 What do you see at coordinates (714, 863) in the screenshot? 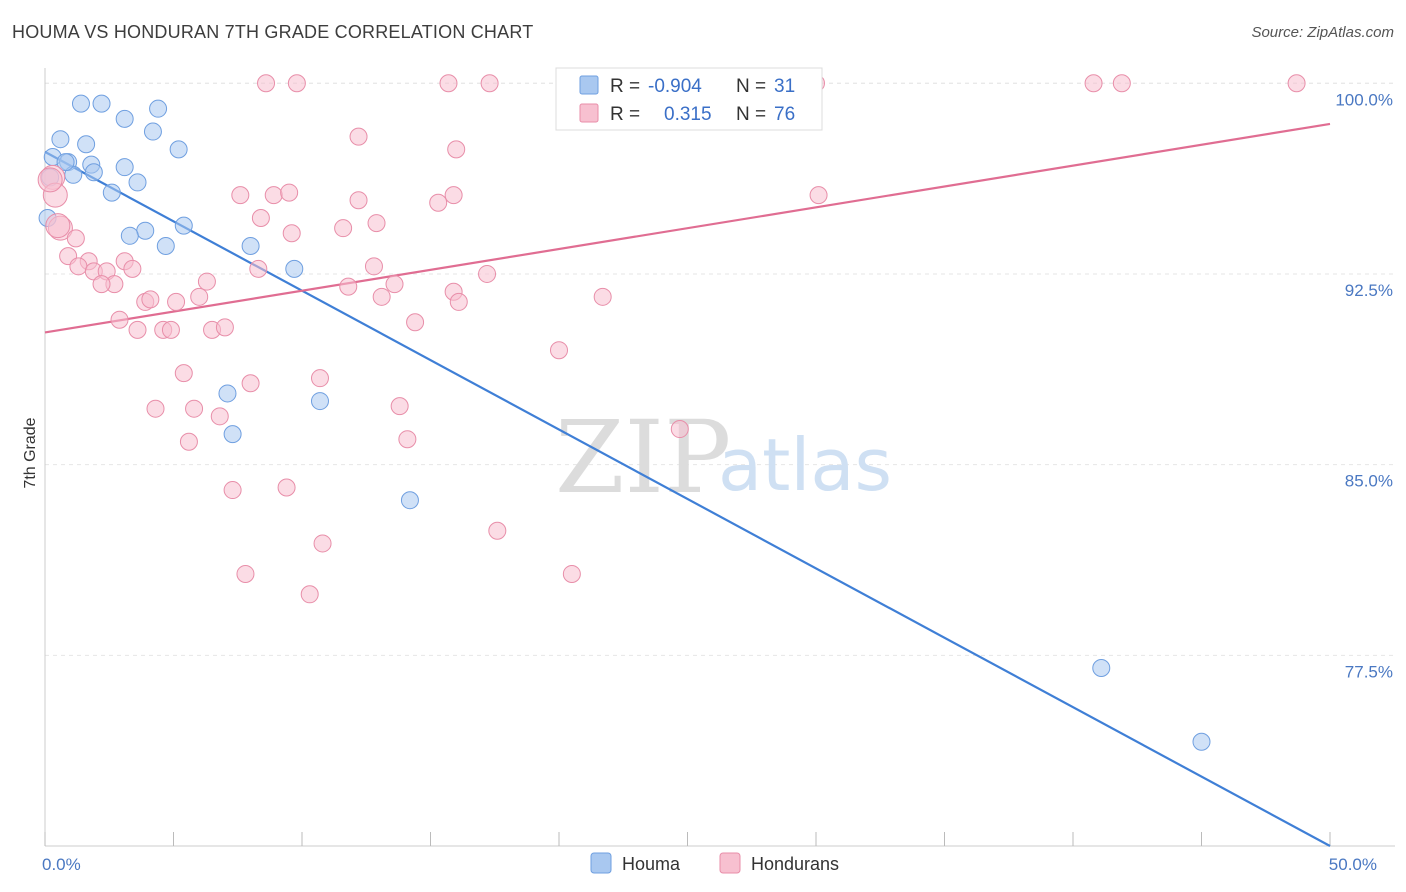
I see `bottom-legend: Houma Hondurans` at bounding box center [714, 863].